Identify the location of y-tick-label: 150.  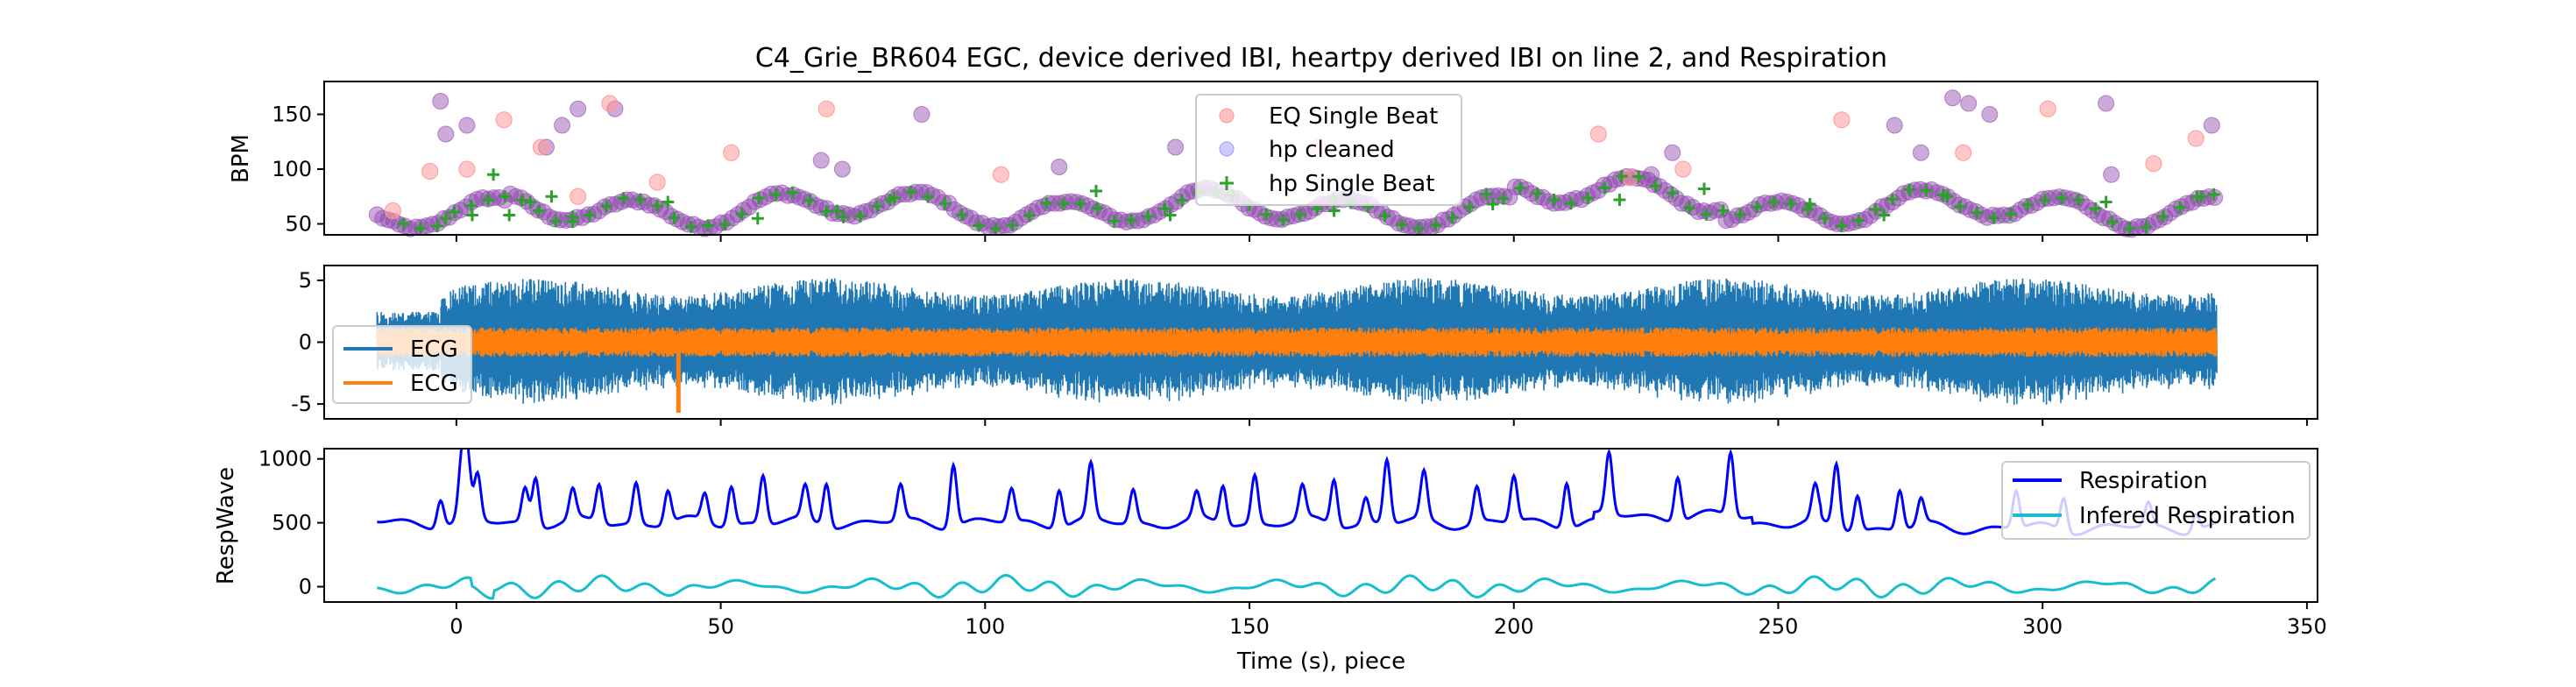
(292, 115).